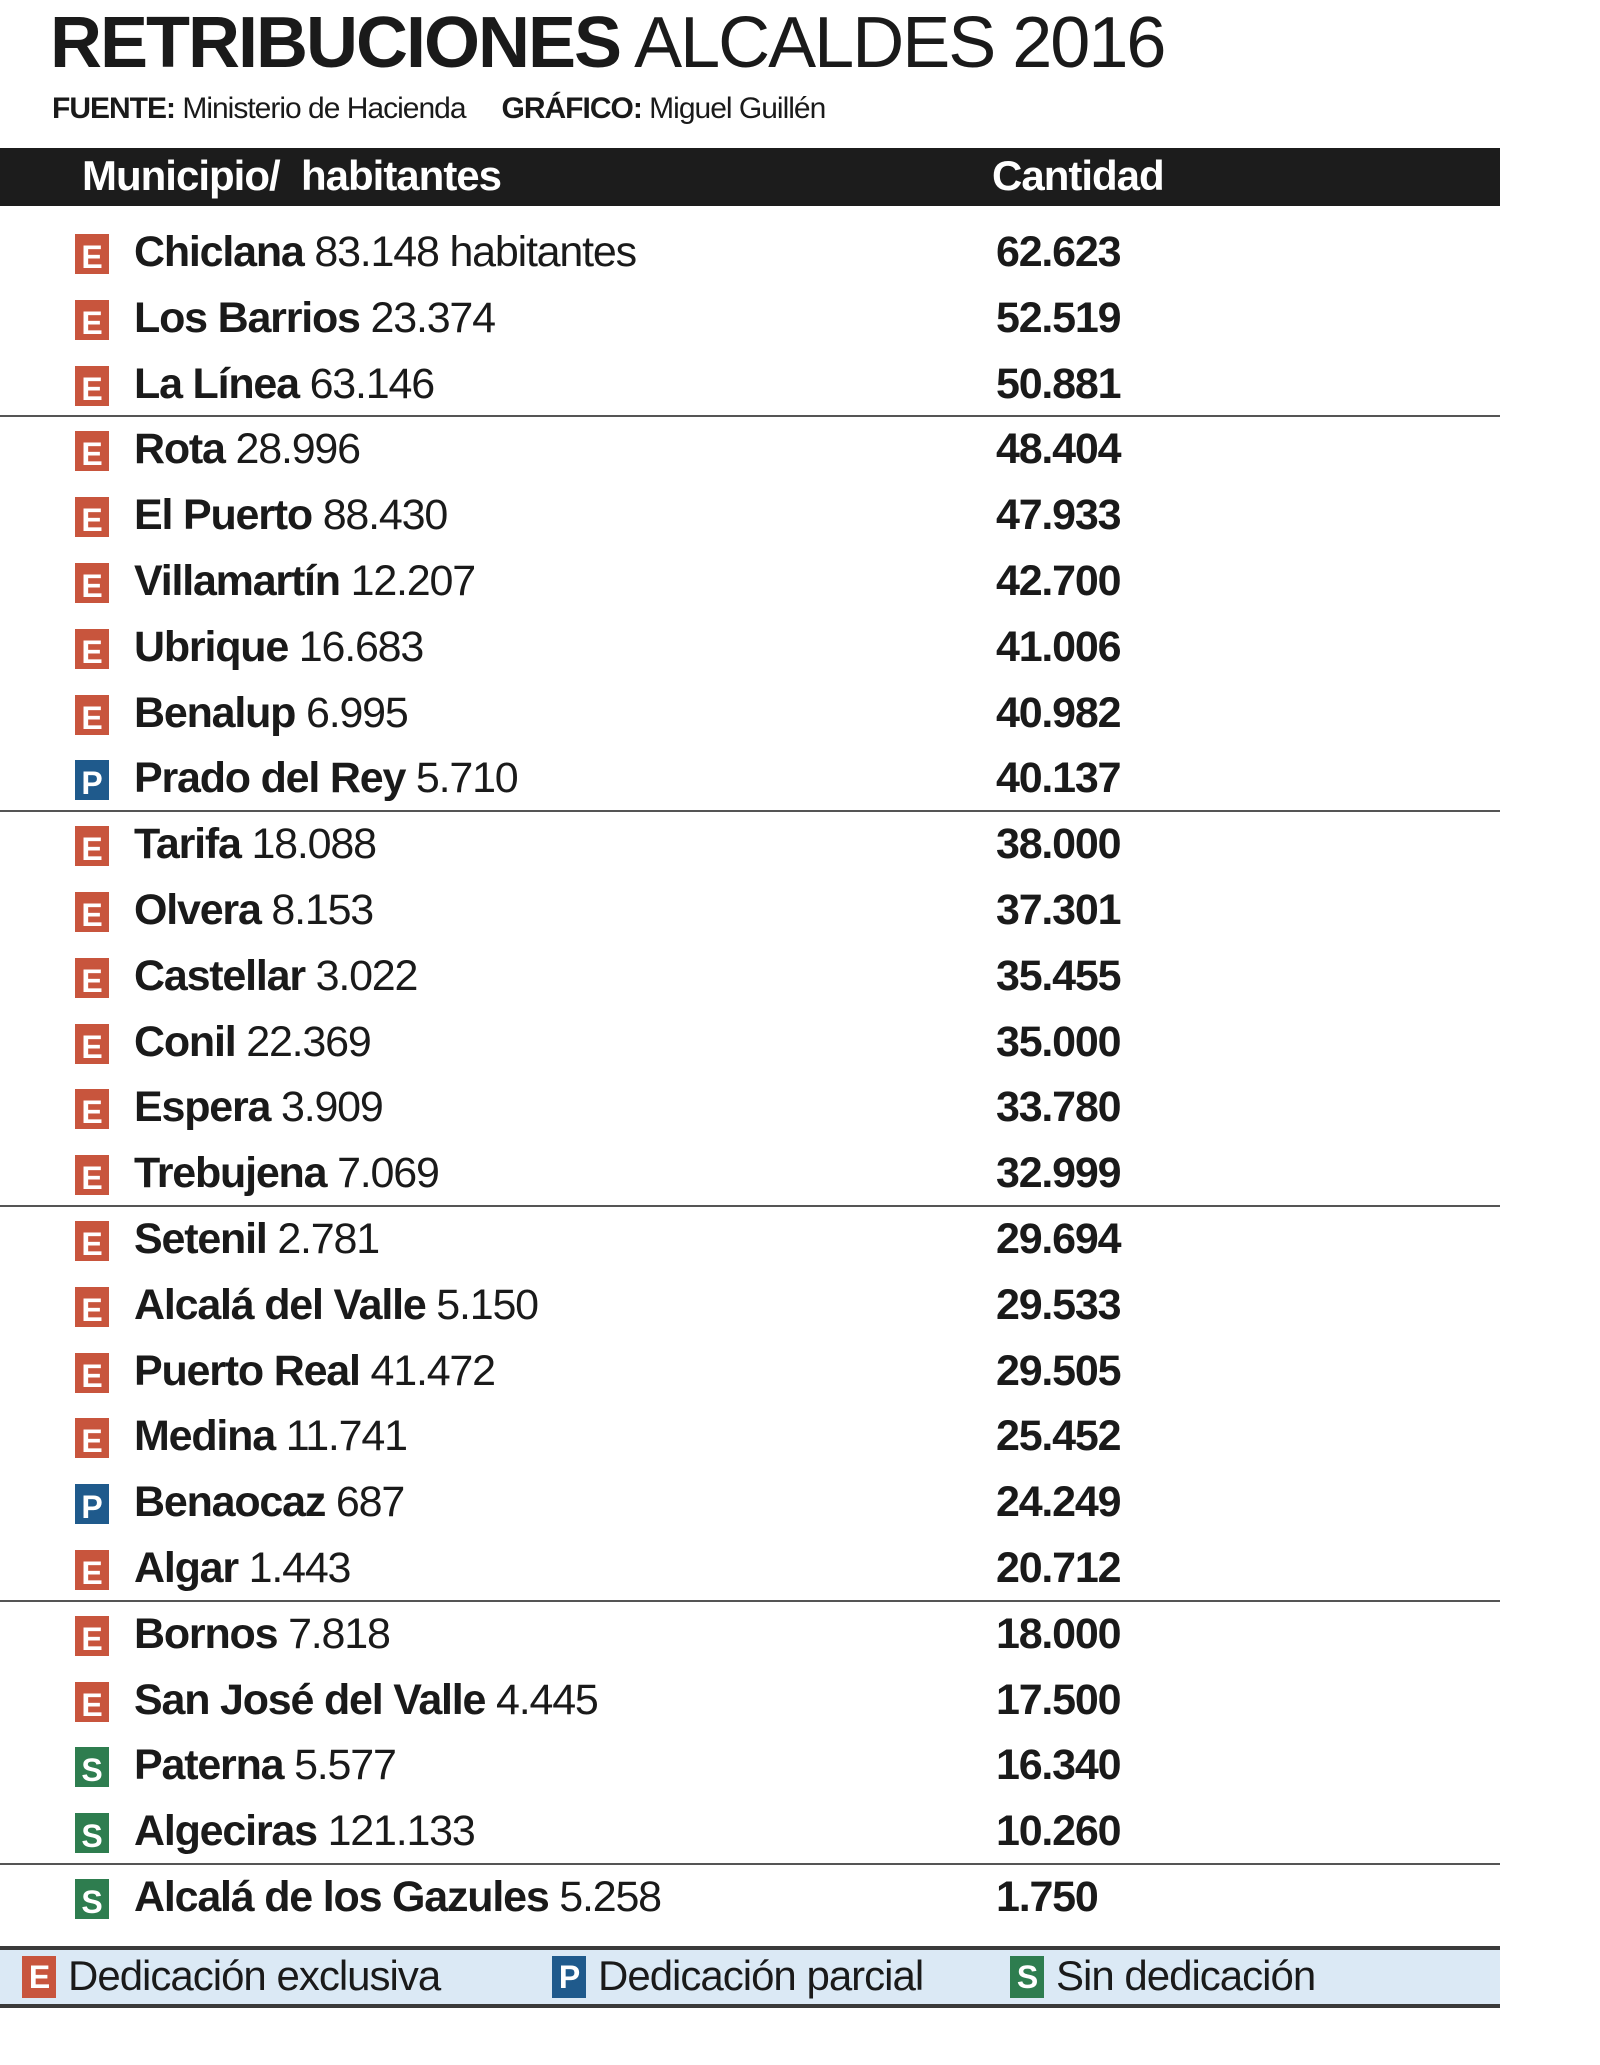 The image size is (1600, 2065). What do you see at coordinates (284, 384) in the screenshot?
I see `municipio-cell: La Línea 63.146` at bounding box center [284, 384].